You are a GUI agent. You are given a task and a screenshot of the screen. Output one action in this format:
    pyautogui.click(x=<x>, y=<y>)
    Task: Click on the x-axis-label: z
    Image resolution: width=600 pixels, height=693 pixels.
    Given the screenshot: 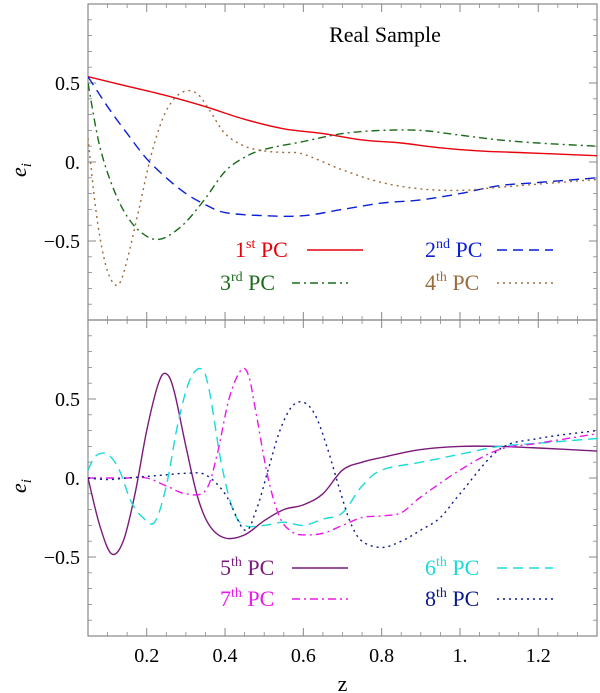 What is the action you would take?
    pyautogui.click(x=343, y=682)
    